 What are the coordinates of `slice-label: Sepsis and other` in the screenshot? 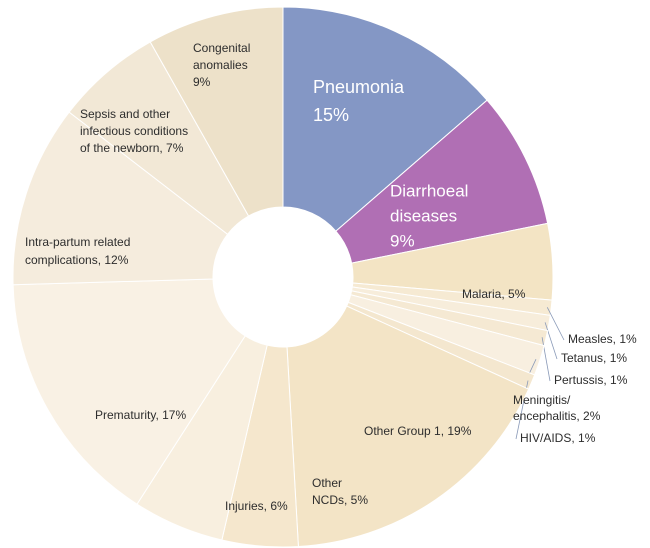 It's located at (125, 114).